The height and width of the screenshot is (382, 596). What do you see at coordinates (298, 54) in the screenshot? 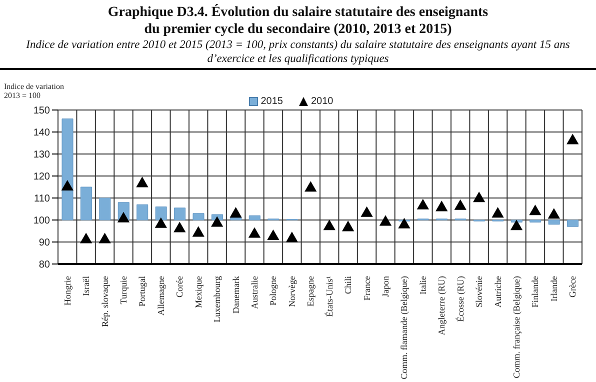
I see `chart-subtitle: Indice de variation entre 2010 et 2015 (2013 = 100, prix constants) du salaire statutaire des enseignants ayant 15 ans d’exercice et les qualifications typiques` at bounding box center [298, 54].